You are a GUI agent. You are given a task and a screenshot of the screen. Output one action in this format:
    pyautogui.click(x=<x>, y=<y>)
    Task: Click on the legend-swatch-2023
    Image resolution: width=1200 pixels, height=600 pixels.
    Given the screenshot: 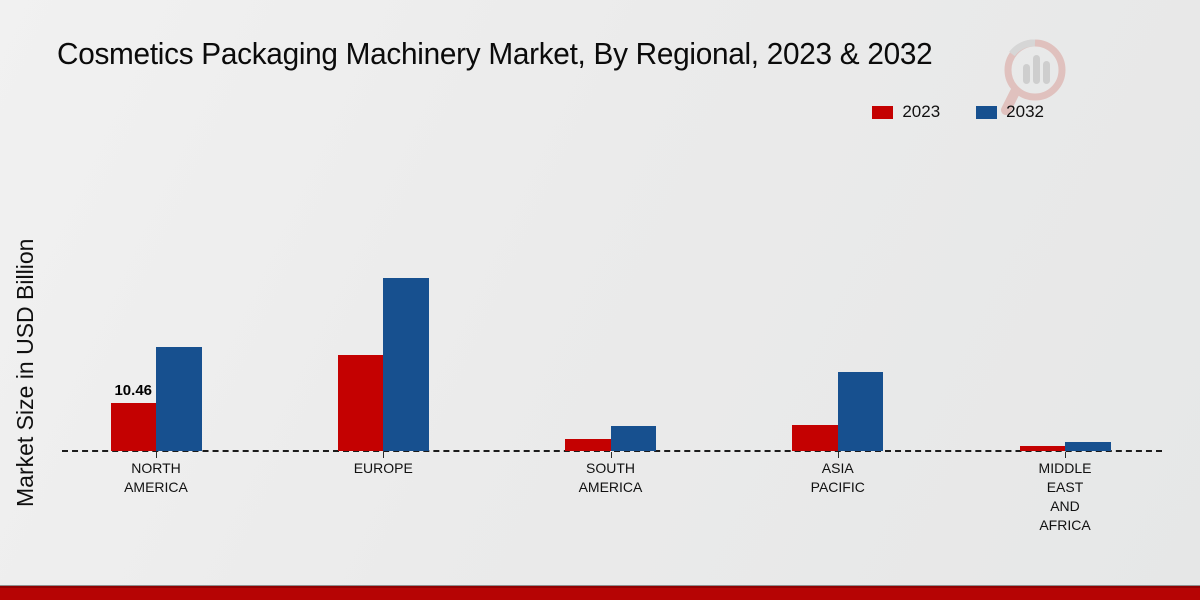 What is the action you would take?
    pyautogui.click(x=883, y=112)
    